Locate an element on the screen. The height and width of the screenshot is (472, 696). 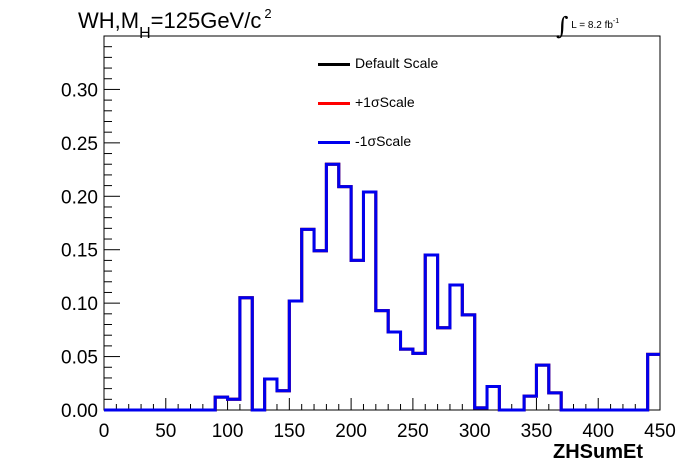
y-tick-label: 0.25 is located at coordinates (79, 144).